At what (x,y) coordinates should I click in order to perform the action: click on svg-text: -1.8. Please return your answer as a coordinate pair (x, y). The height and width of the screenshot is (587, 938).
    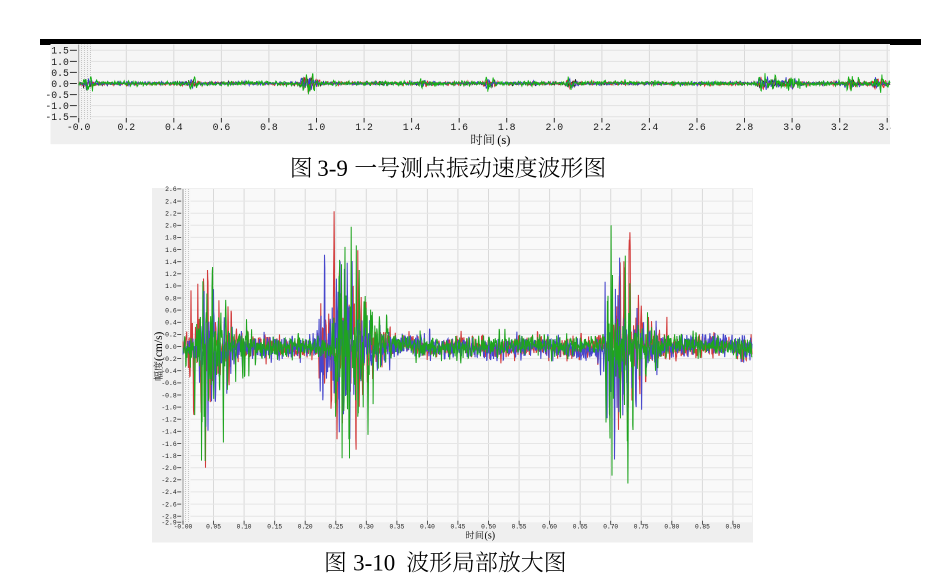
    Looking at the image, I should click on (169, 456).